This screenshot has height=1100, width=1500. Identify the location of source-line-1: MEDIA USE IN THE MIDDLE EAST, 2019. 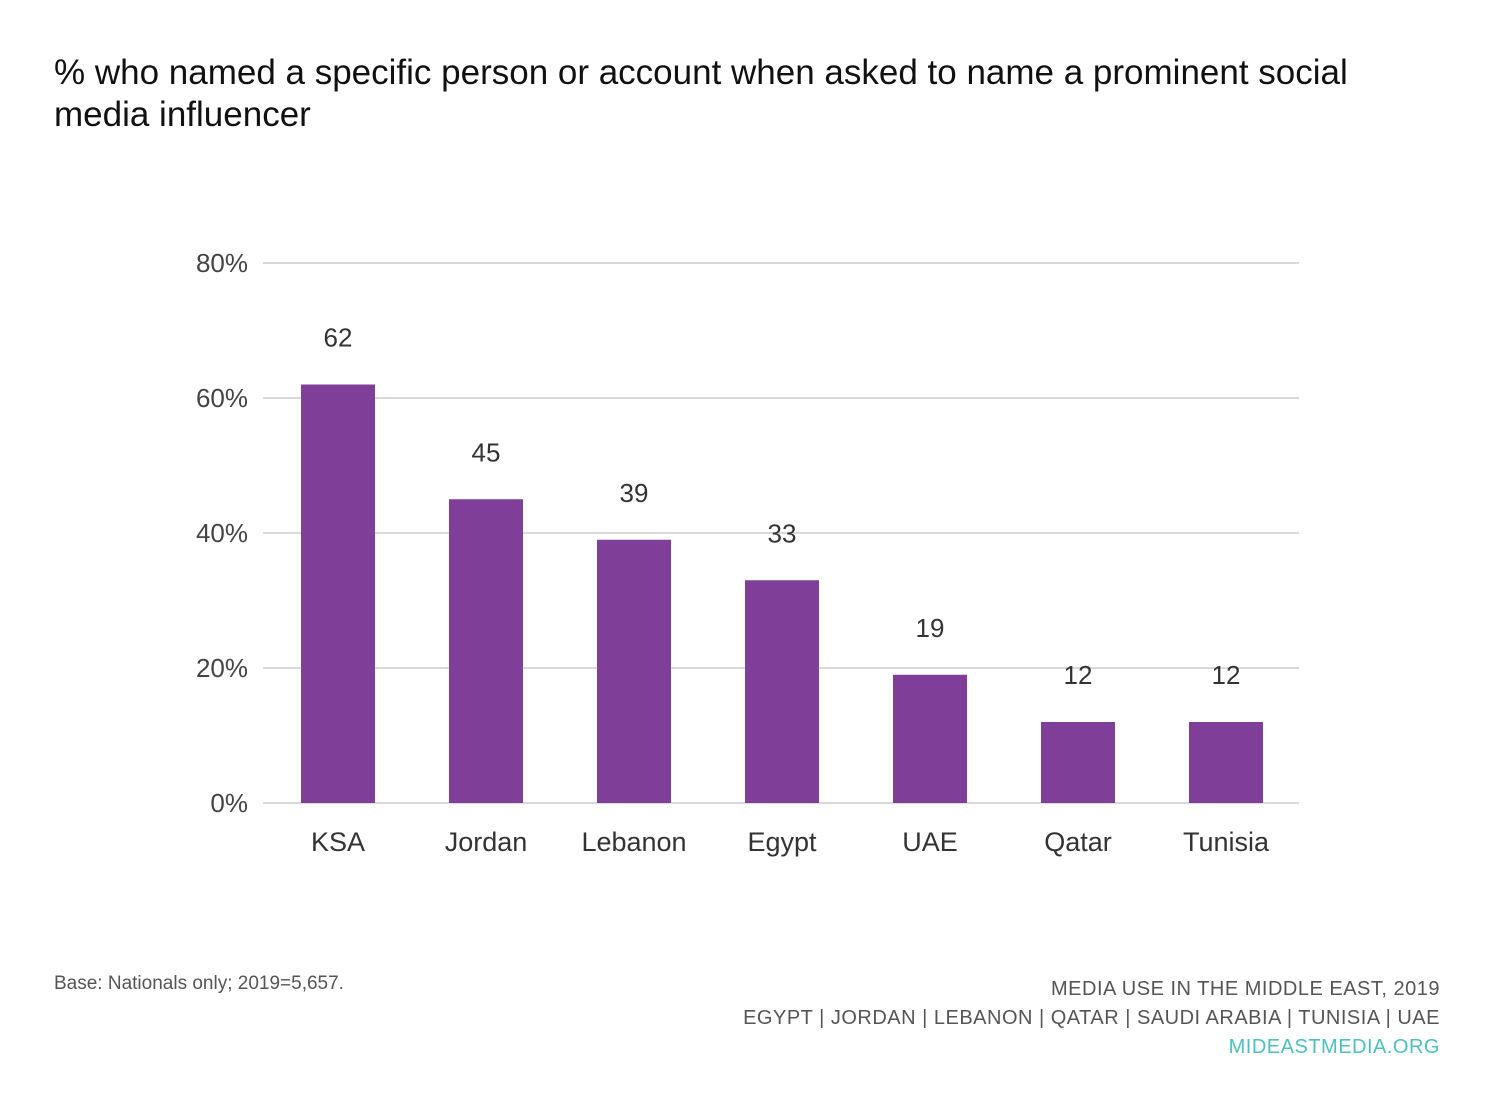
(1245, 989).